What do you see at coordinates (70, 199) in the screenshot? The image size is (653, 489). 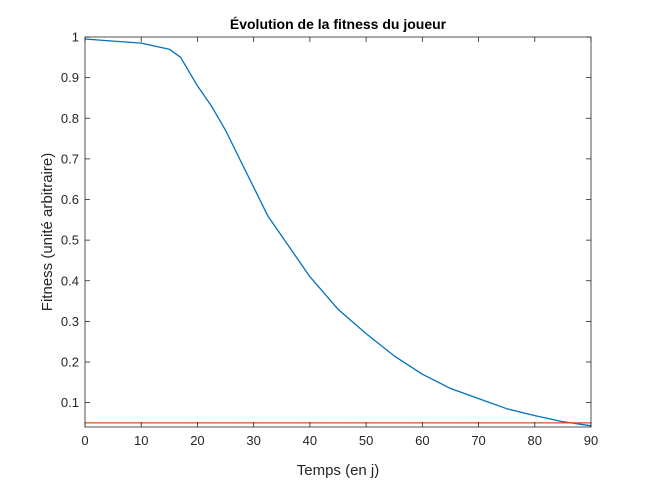 I see `y-tick-label: 0.6` at bounding box center [70, 199].